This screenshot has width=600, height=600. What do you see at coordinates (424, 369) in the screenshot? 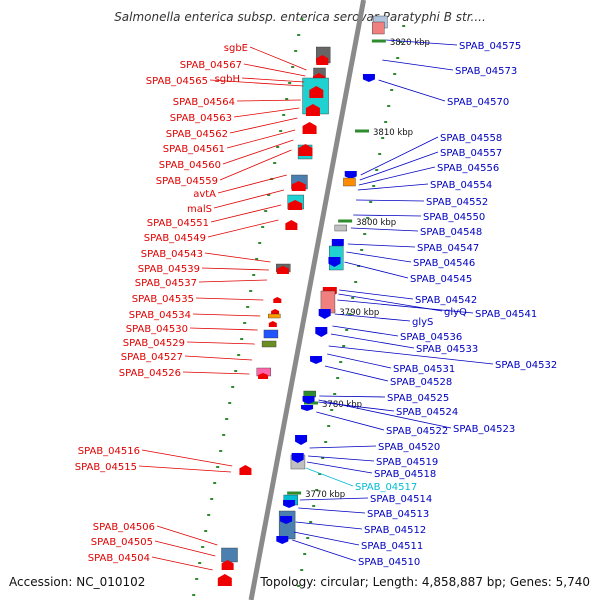
I see `right-gene-label: SPAB_04531` at bounding box center [424, 369].